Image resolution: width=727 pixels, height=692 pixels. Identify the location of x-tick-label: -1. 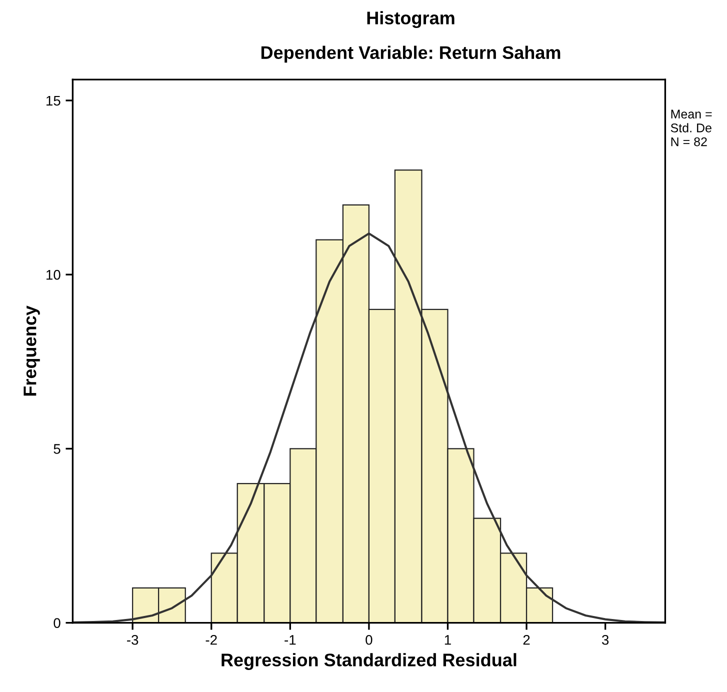
(290, 640).